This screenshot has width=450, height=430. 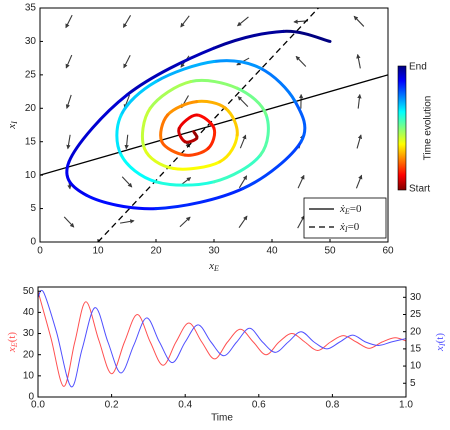 What do you see at coordinates (413, 383) in the screenshot?
I see `y2-tick-label: 5` at bounding box center [413, 383].